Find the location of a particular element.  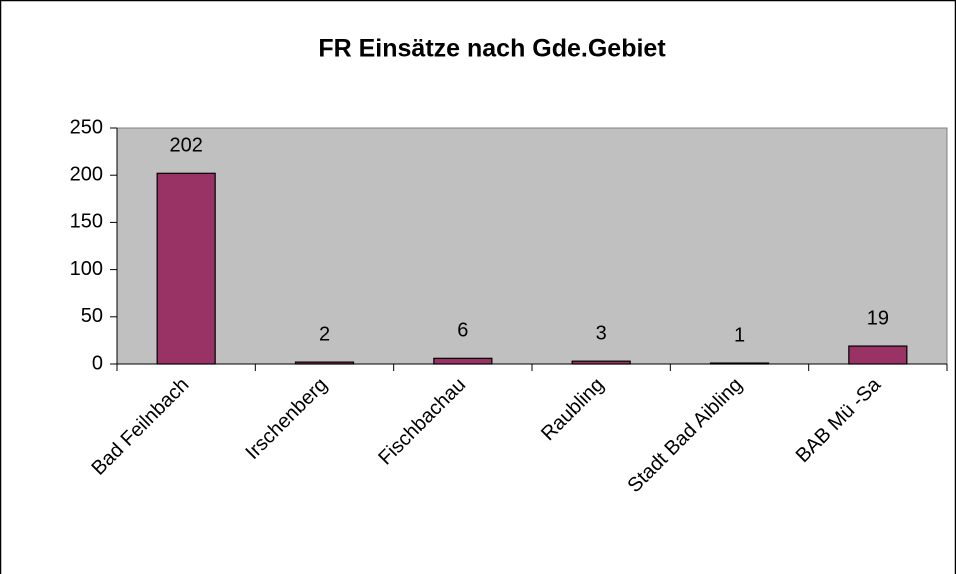

chart-title: FR Einsätze nach Gde.Gebiet is located at coordinates (492, 49).